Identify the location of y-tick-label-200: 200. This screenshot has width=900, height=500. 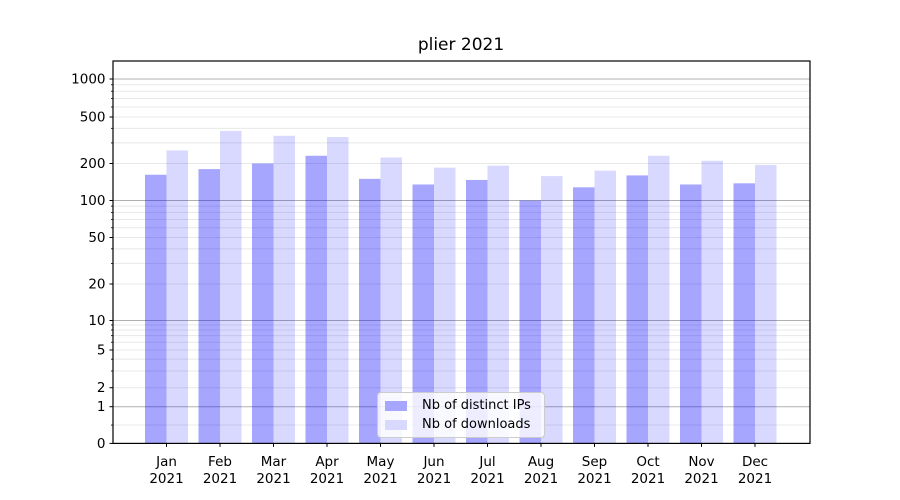
(93, 164).